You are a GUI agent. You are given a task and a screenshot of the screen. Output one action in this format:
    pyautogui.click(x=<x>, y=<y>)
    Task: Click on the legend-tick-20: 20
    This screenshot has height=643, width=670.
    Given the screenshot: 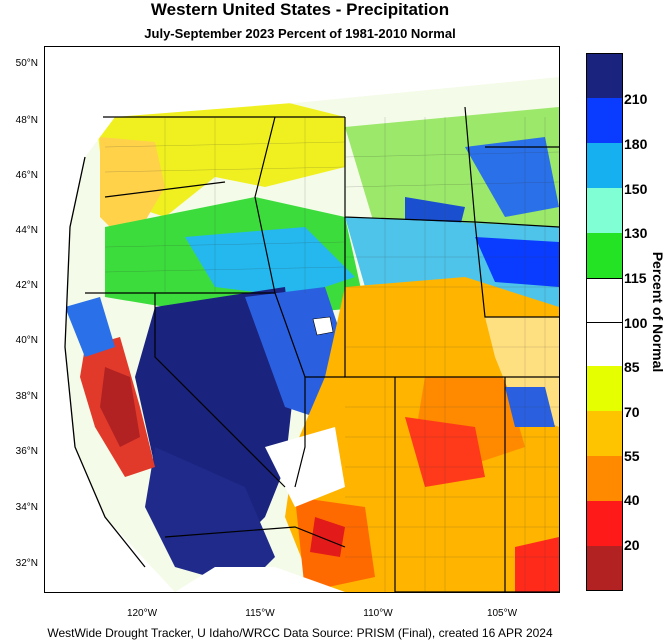 What is the action you would take?
    pyautogui.click(x=632, y=545)
    